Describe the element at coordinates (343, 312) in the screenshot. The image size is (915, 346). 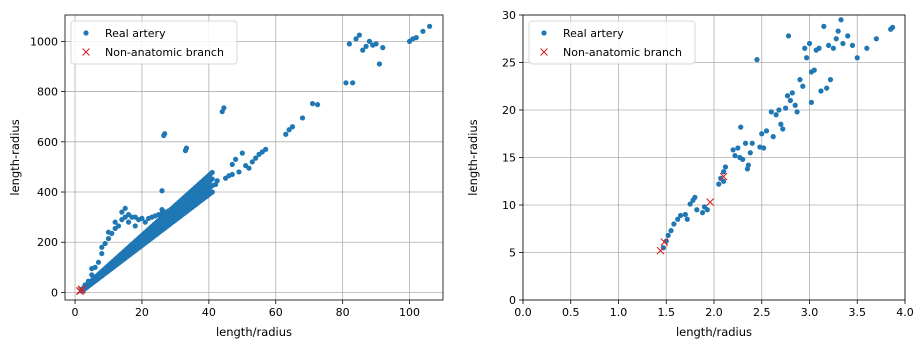
I see `x-tick-label: 80` at that location.